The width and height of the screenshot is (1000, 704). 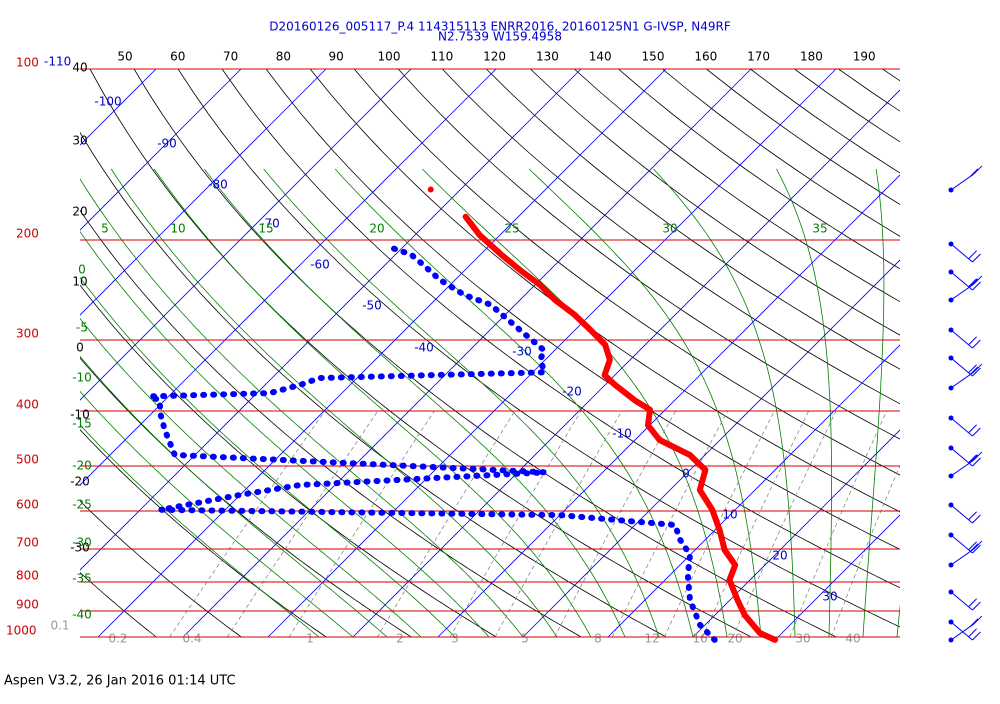 I want to click on mixing-ratio-label: 2, so click(x=400, y=639).